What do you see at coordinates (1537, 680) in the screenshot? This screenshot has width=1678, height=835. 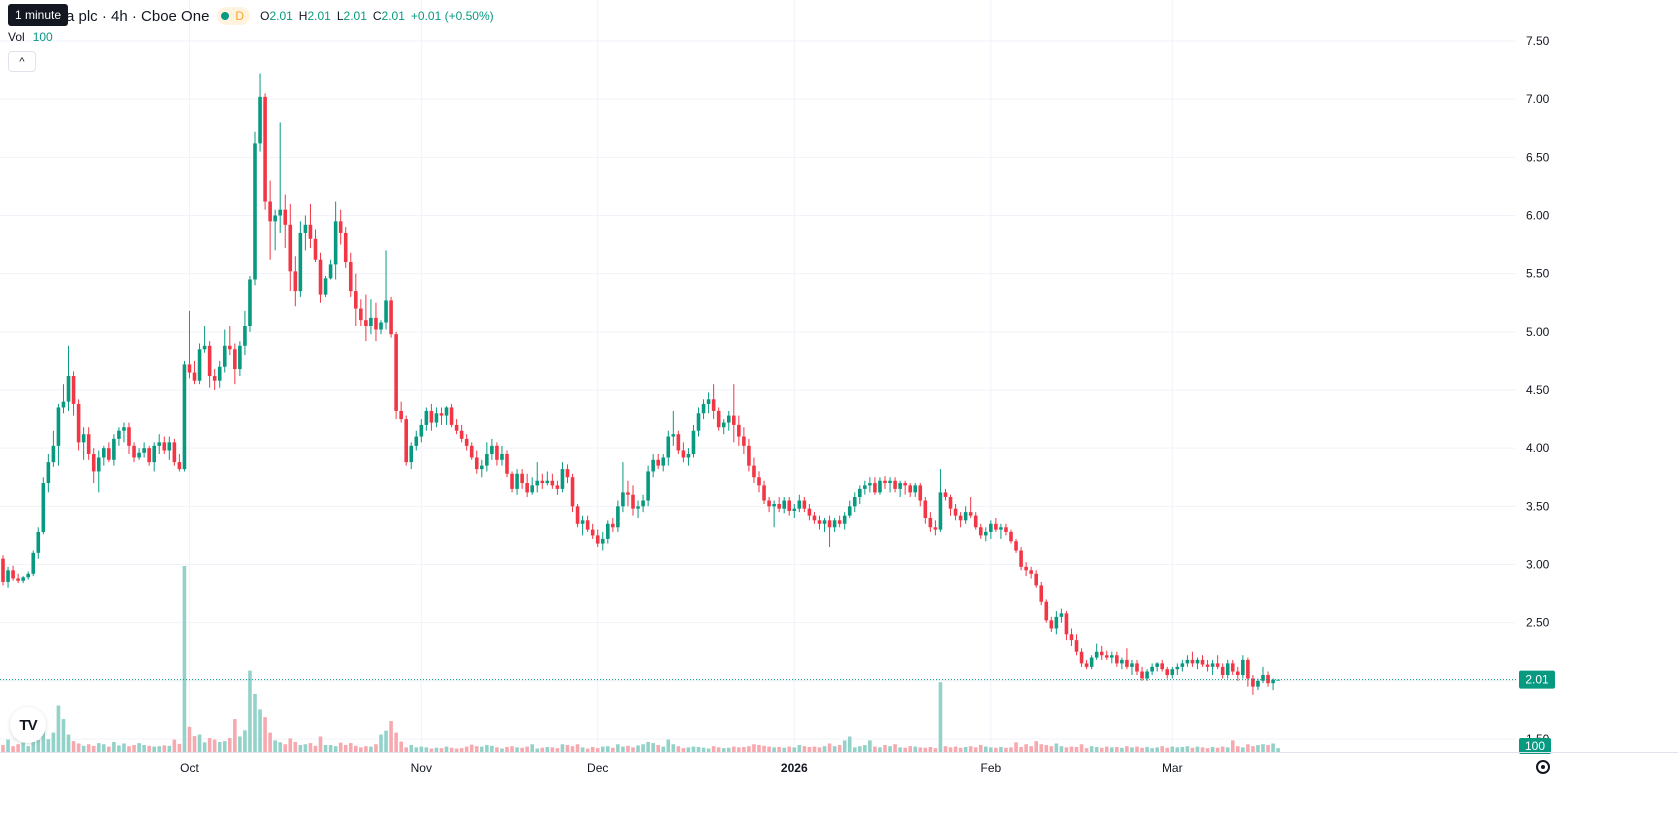 I see `last-price-label: 2.01` at bounding box center [1537, 680].